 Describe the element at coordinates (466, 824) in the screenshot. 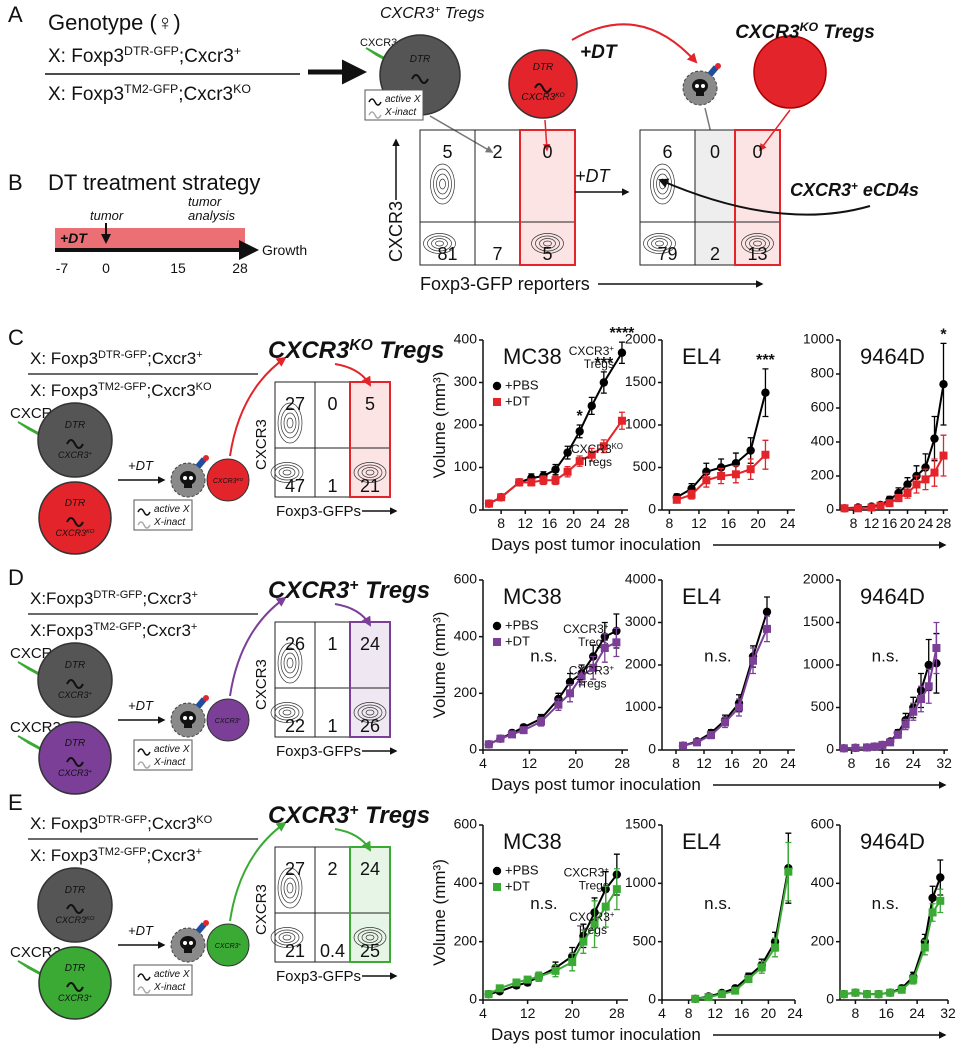

I see `y-tick-label: 600` at that location.